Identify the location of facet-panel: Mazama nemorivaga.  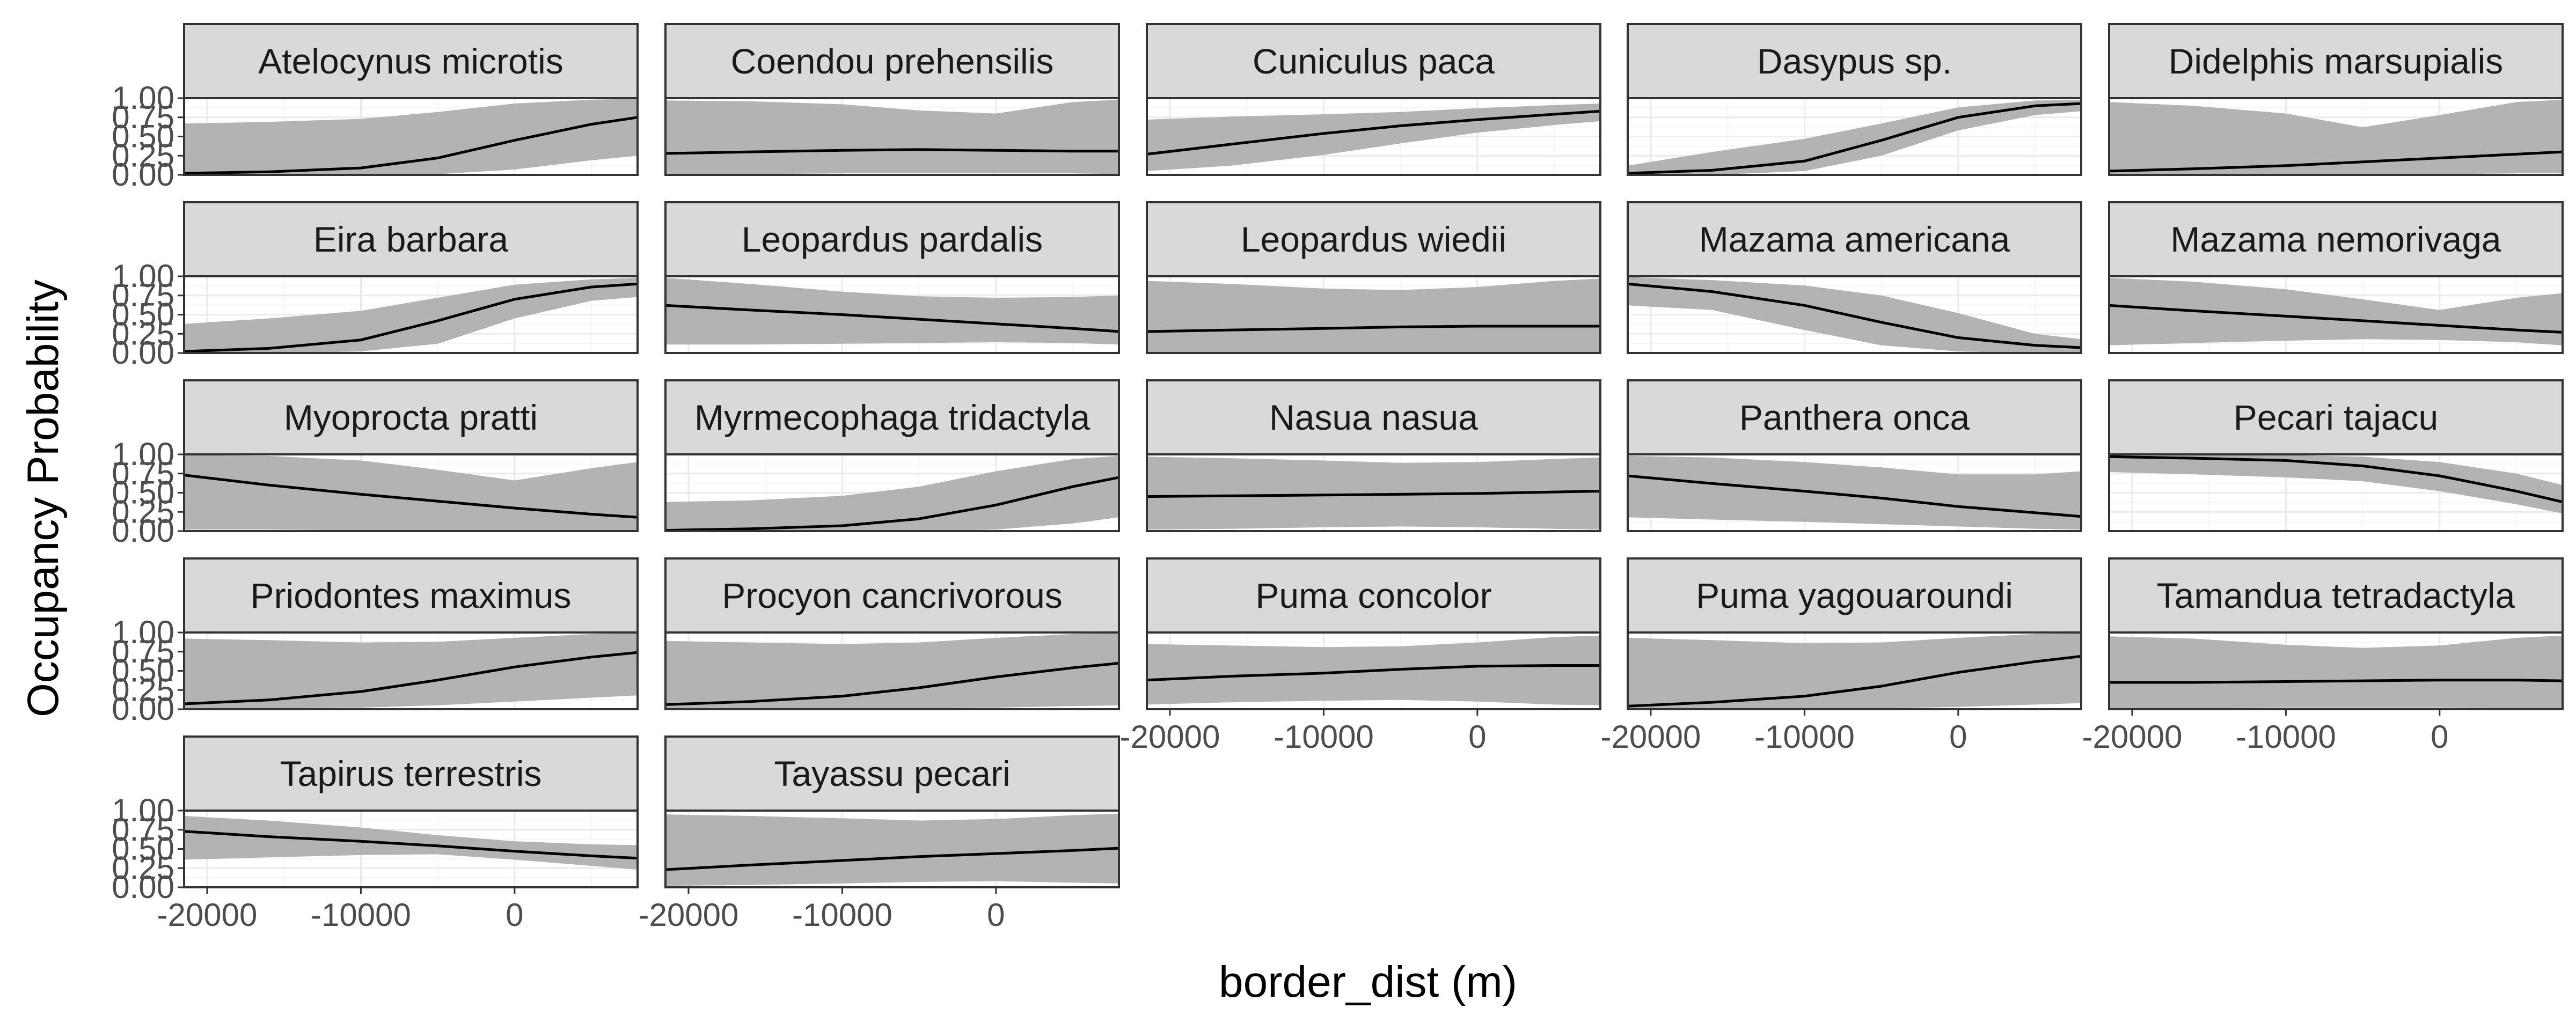
(2336, 277).